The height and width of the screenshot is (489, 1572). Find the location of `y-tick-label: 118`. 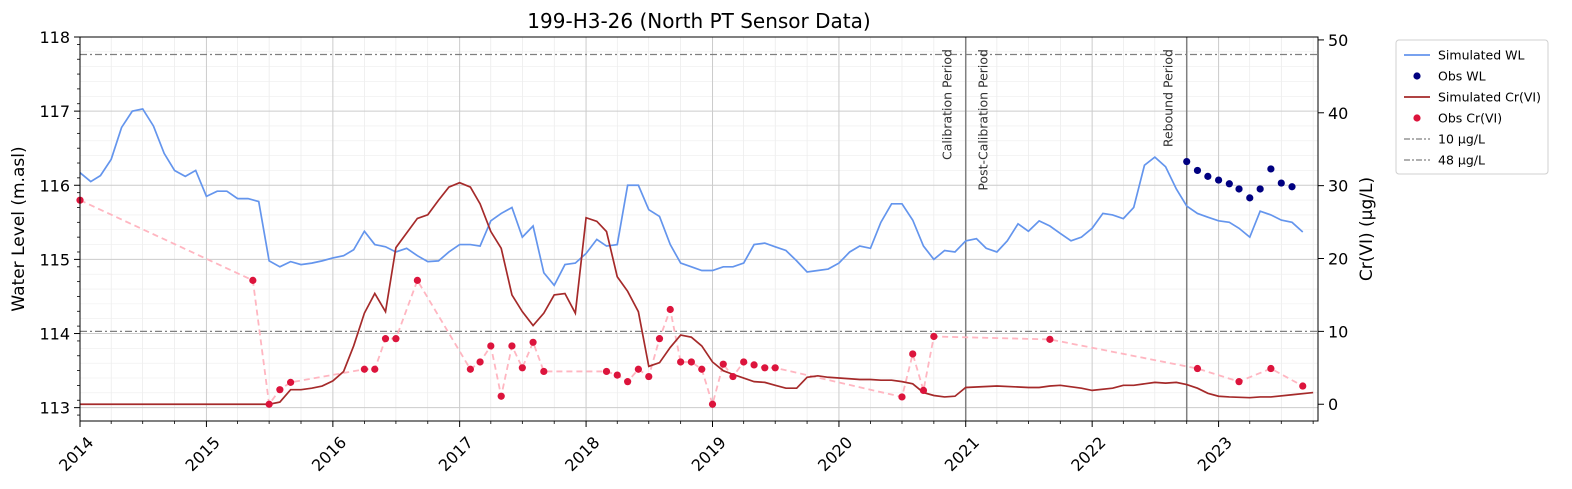

y-tick-label: 118 is located at coordinates (54, 37).